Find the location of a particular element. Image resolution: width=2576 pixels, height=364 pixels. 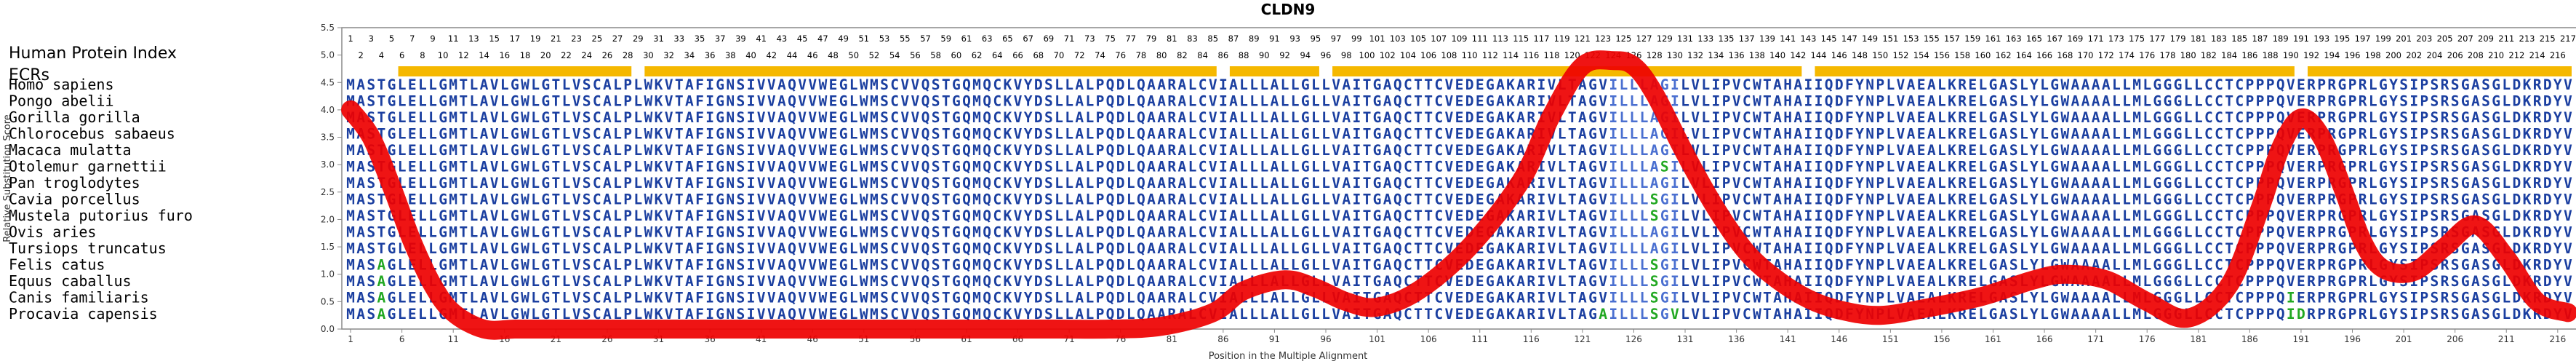

index-number-odd: 133 is located at coordinates (1705, 38).